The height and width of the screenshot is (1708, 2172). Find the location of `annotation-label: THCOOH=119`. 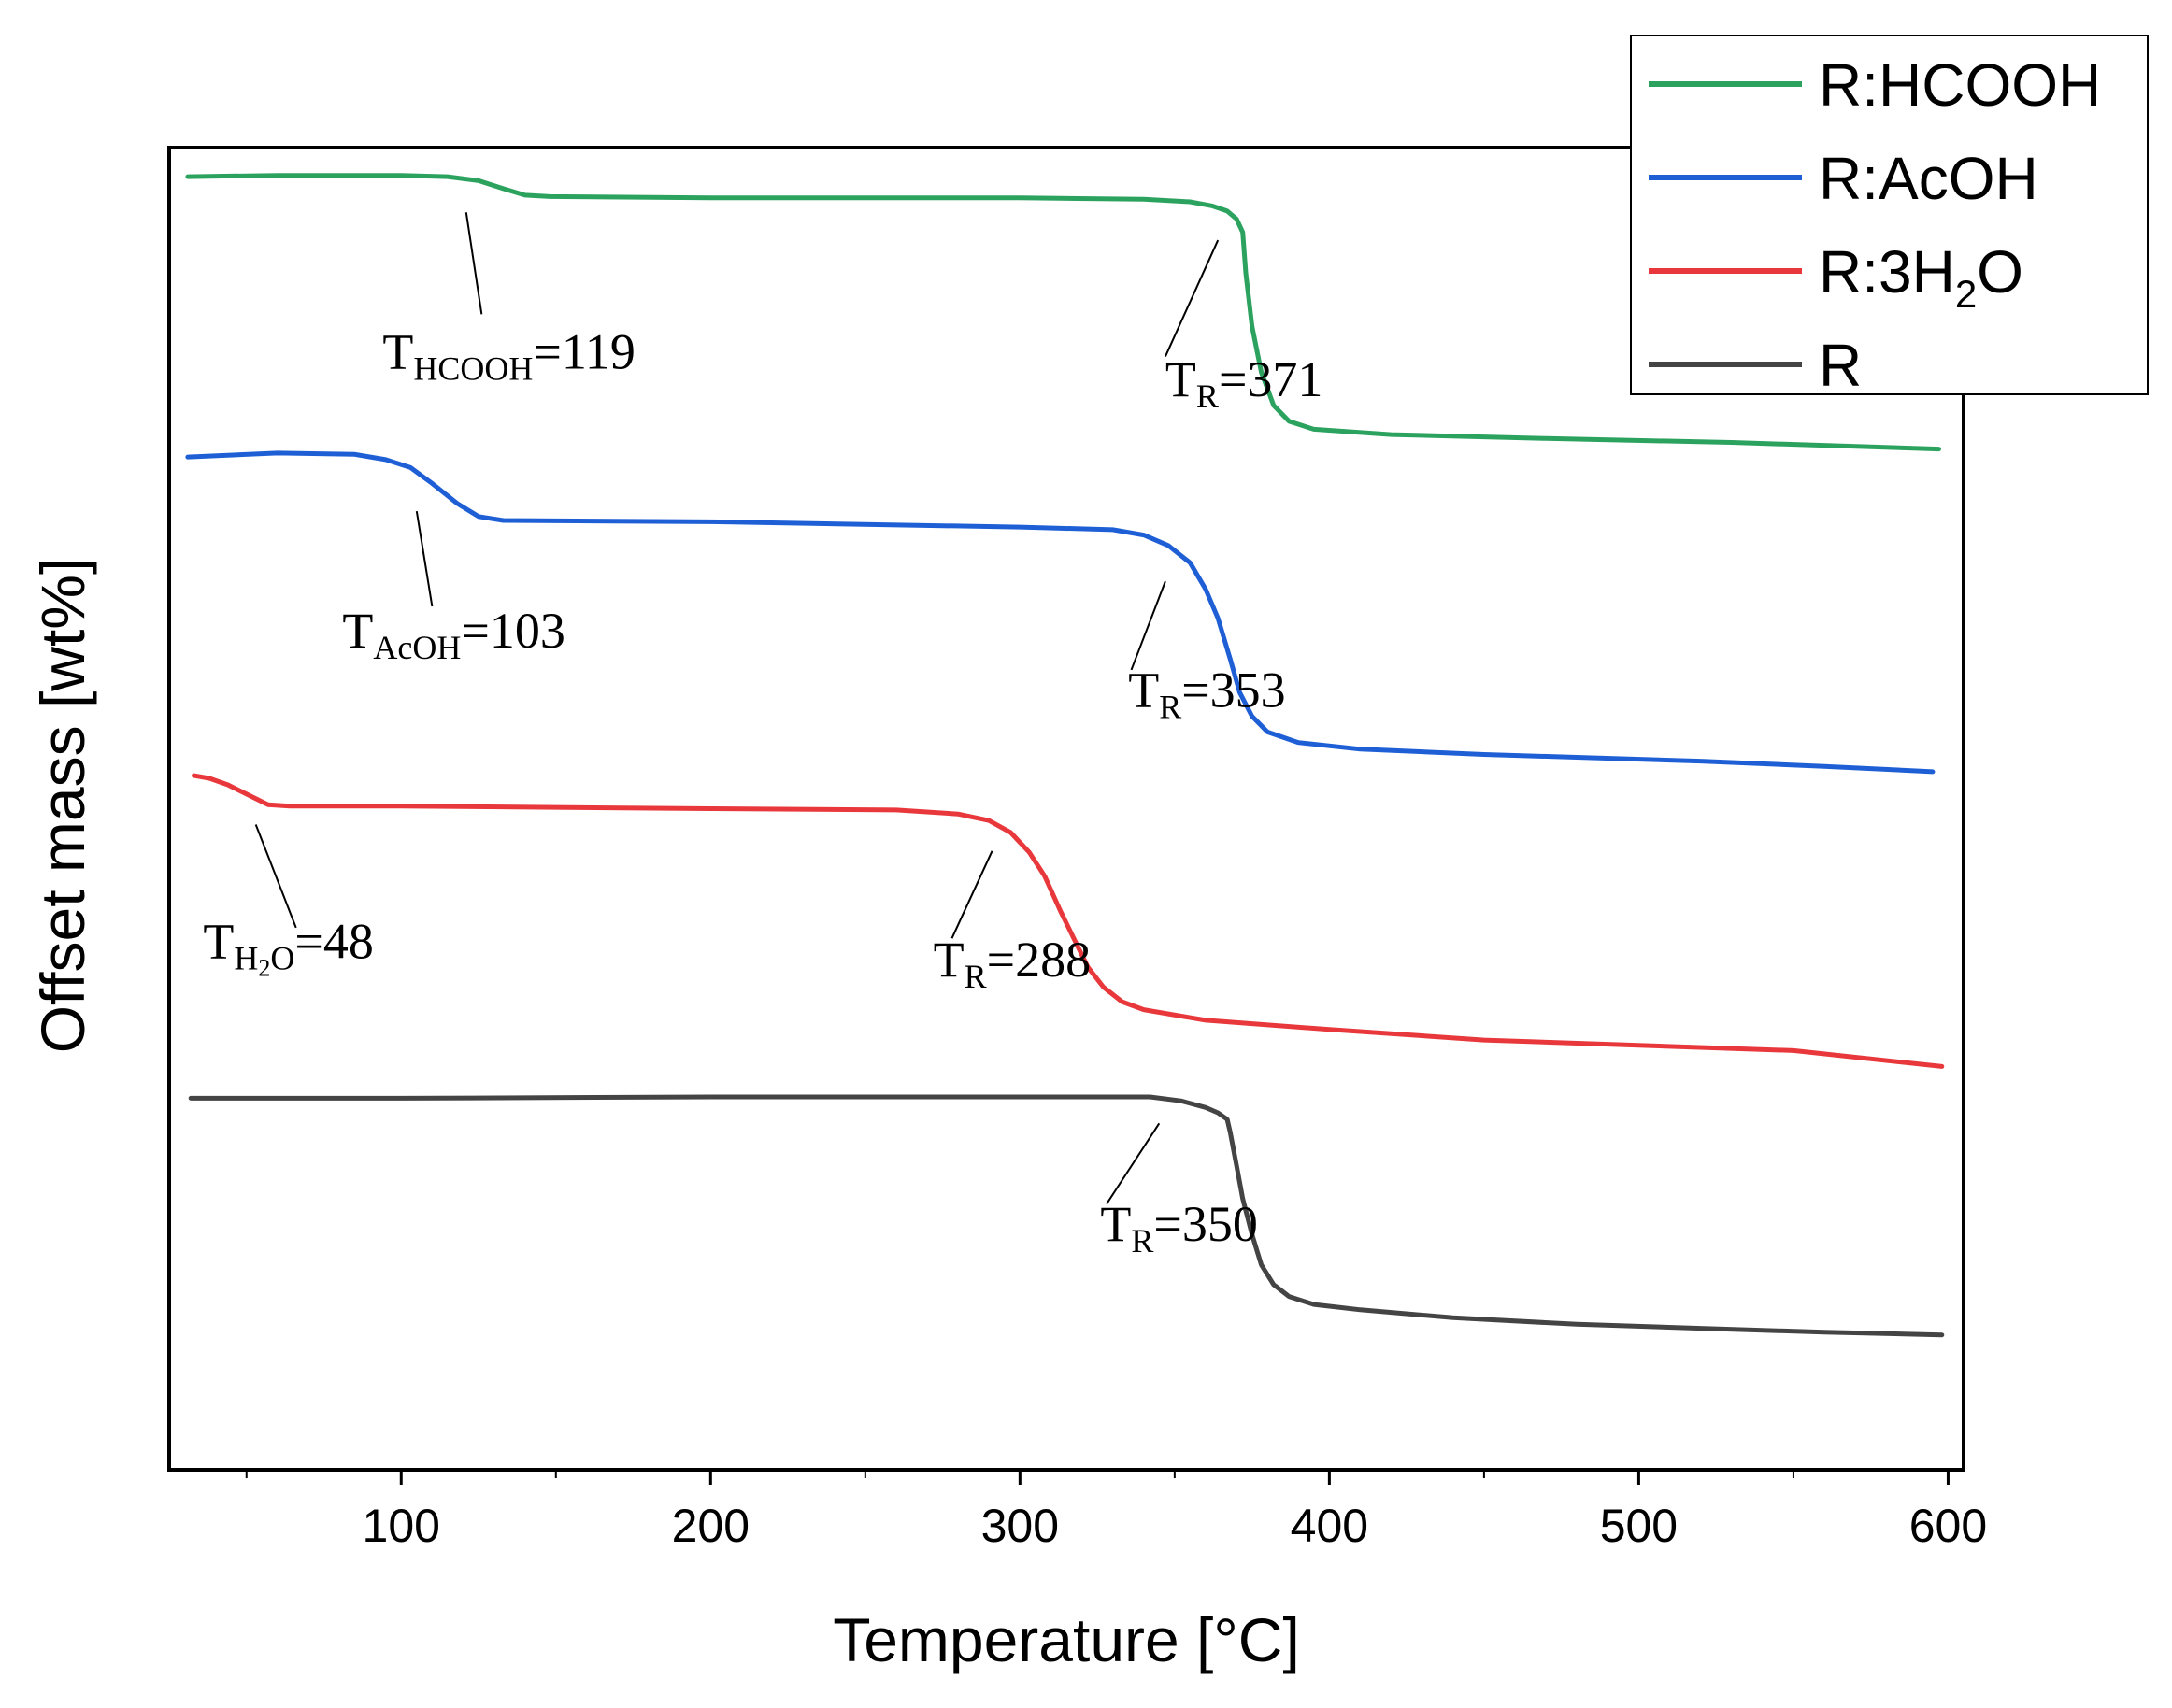

annotation-label: THCOOH=119 is located at coordinates (508, 355).